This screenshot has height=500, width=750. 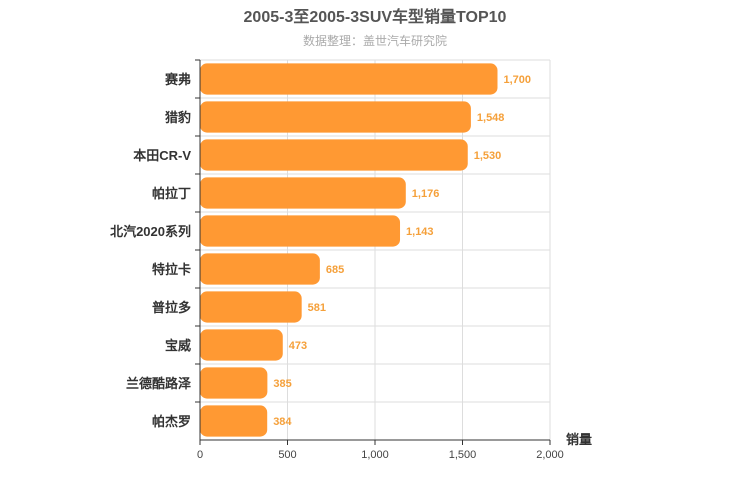 I want to click on category-label: 普拉多, so click(x=171, y=307).